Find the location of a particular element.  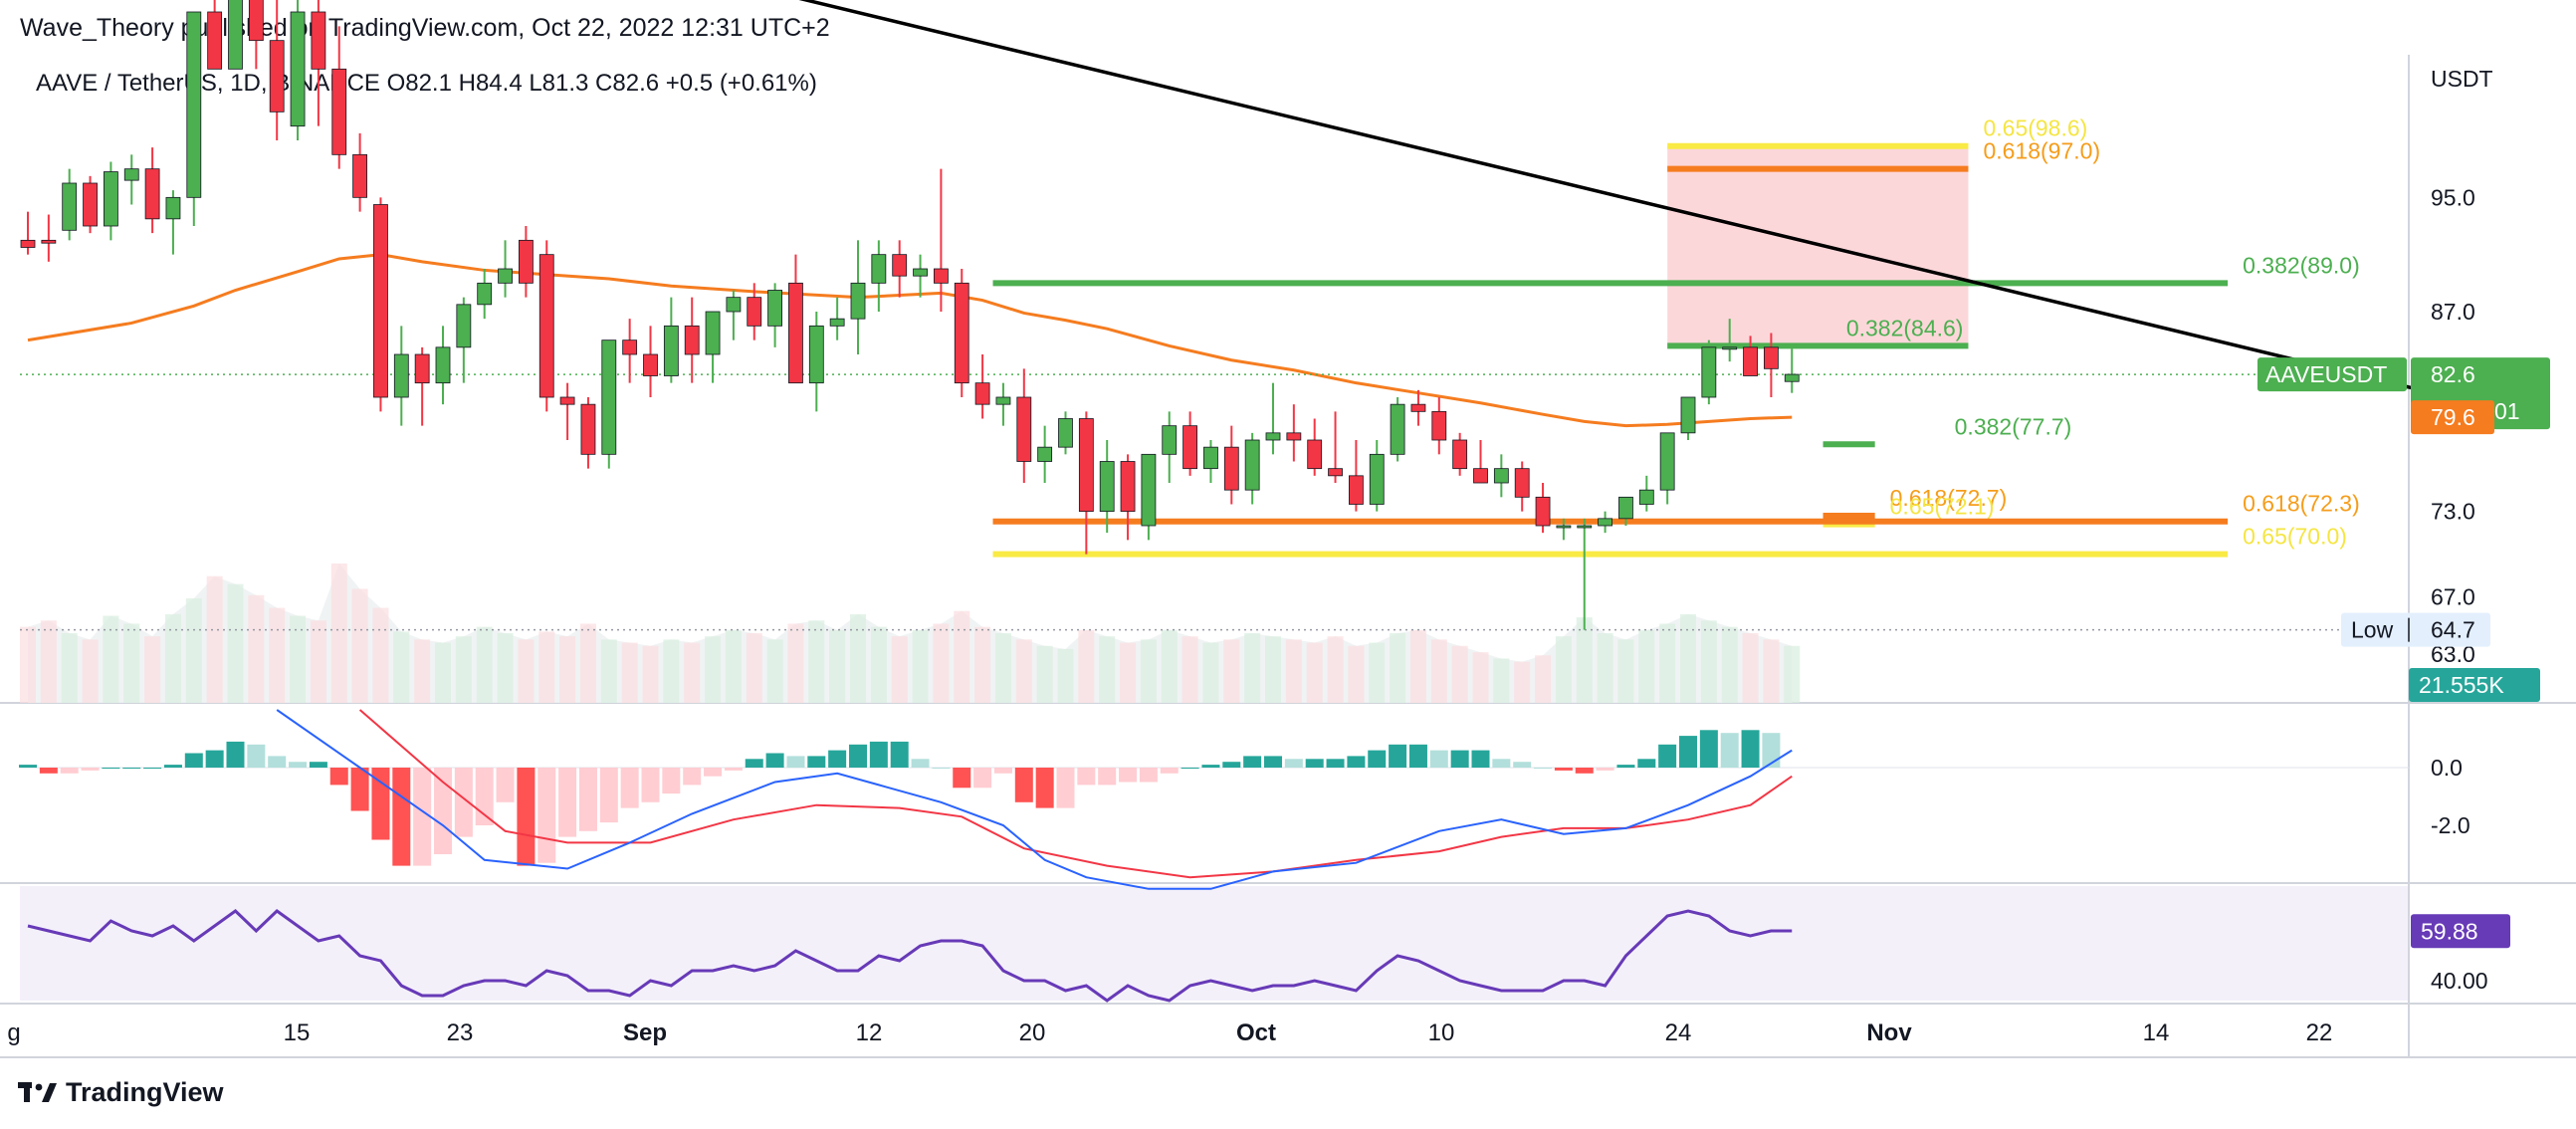

time-tick-label: 24 is located at coordinates (1678, 1032).